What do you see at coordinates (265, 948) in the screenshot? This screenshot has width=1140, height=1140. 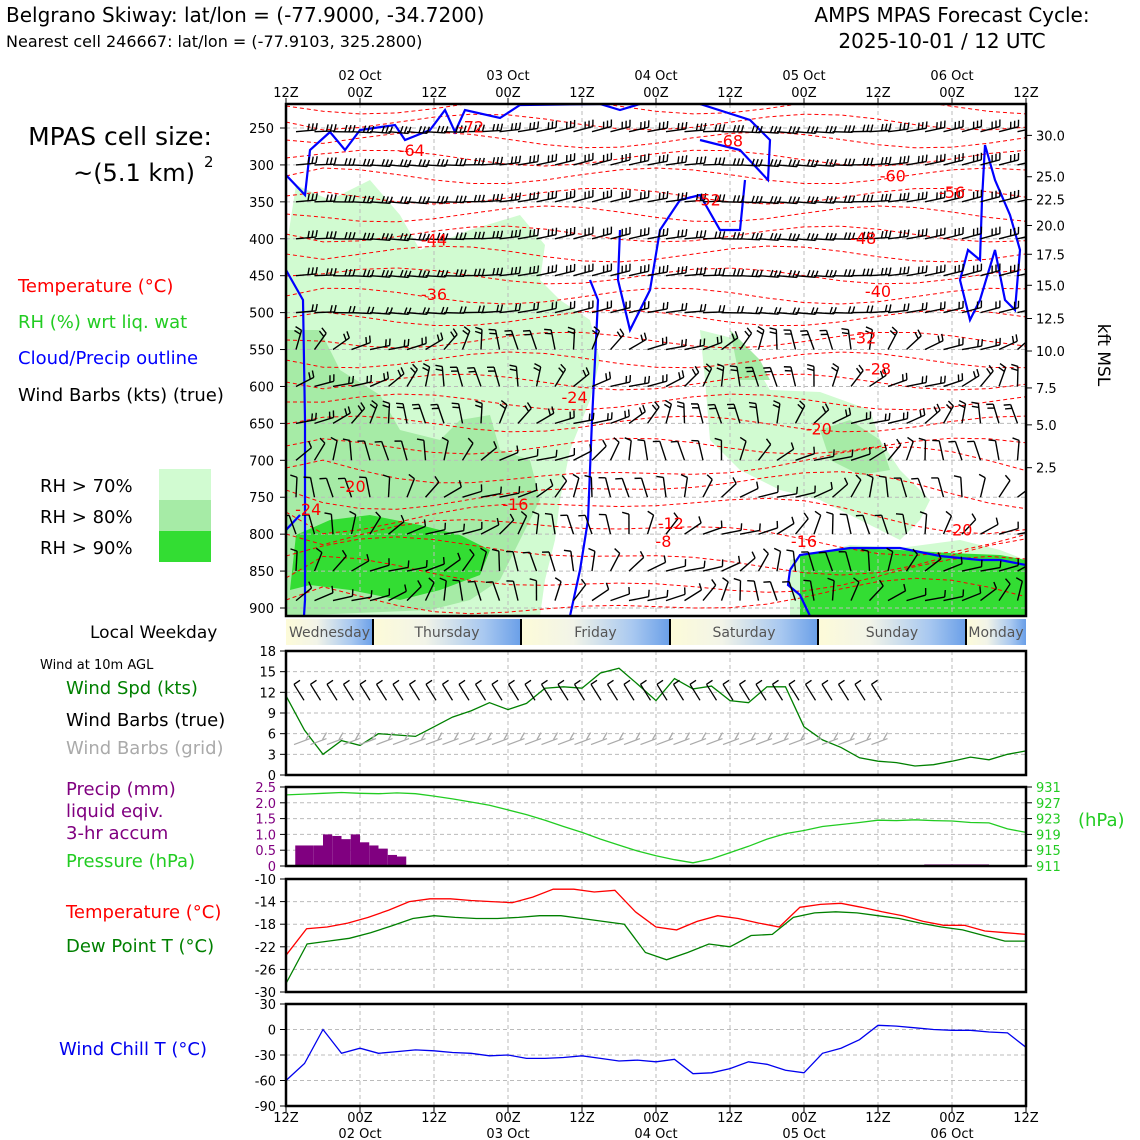 I see `panel-ytick-label: -22` at bounding box center [265, 948].